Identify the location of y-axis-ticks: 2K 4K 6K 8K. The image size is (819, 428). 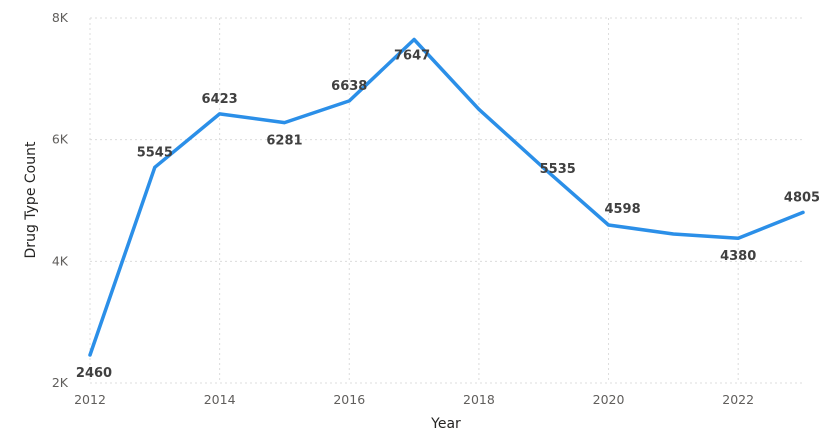
(60, 200).